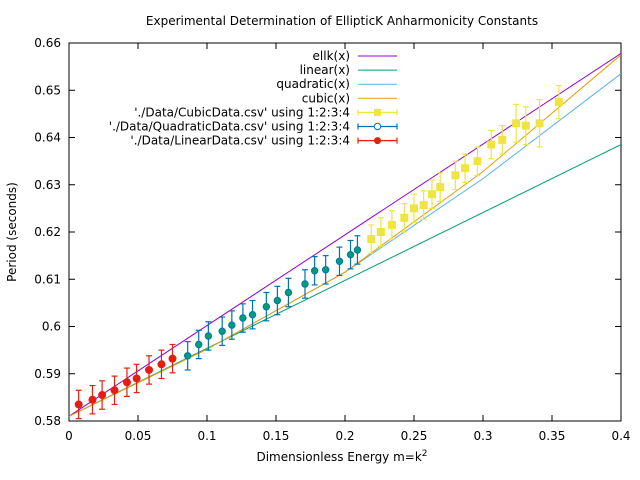 The width and height of the screenshot is (640, 480). What do you see at coordinates (326, 98) in the screenshot?
I see `legend-label: cubic(x)` at bounding box center [326, 98].